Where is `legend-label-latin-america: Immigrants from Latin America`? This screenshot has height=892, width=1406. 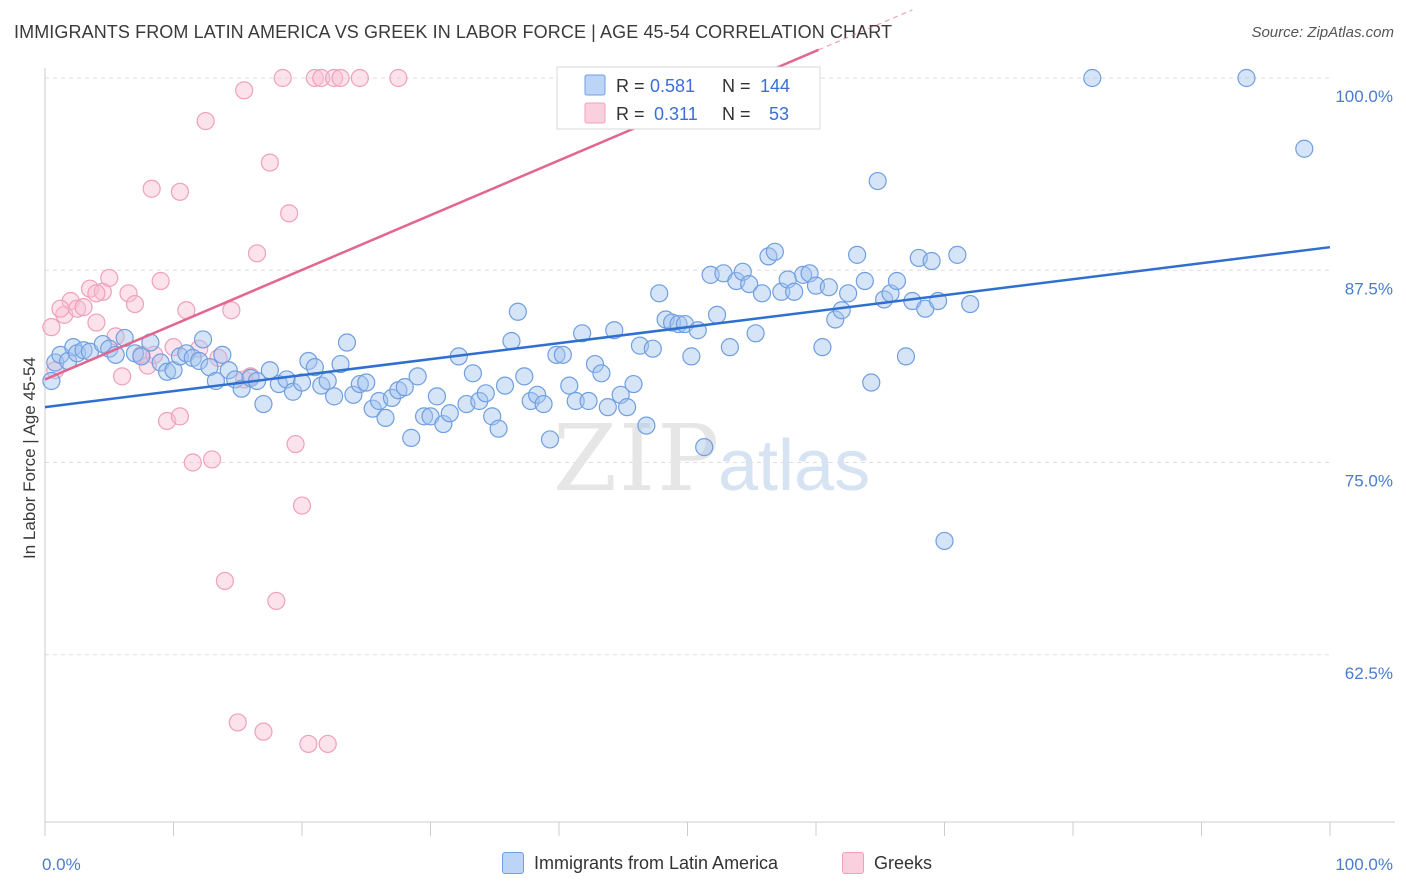
legend-label-latin-america: Immigrants from Latin America is located at coordinates (656, 862).